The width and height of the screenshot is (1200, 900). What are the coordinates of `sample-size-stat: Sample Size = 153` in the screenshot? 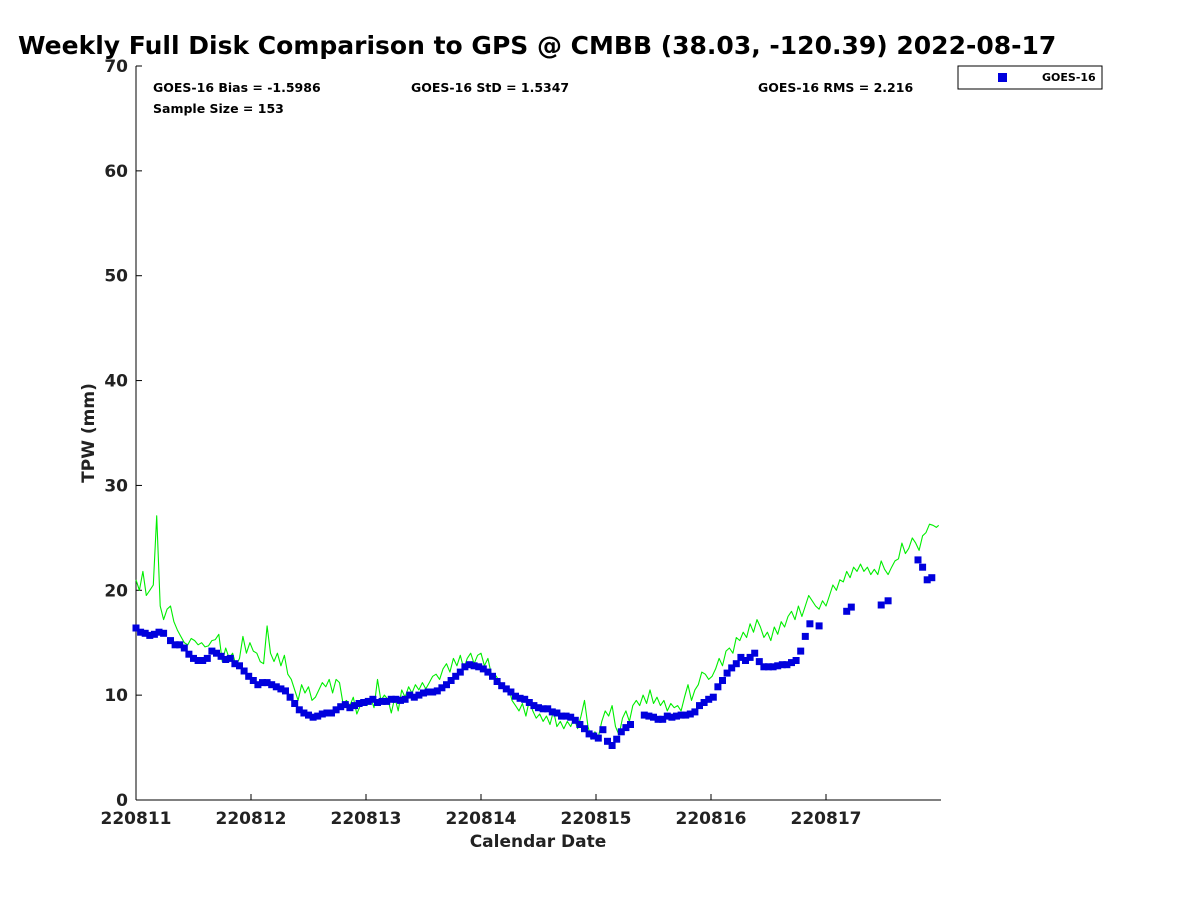 It's located at (218, 108).